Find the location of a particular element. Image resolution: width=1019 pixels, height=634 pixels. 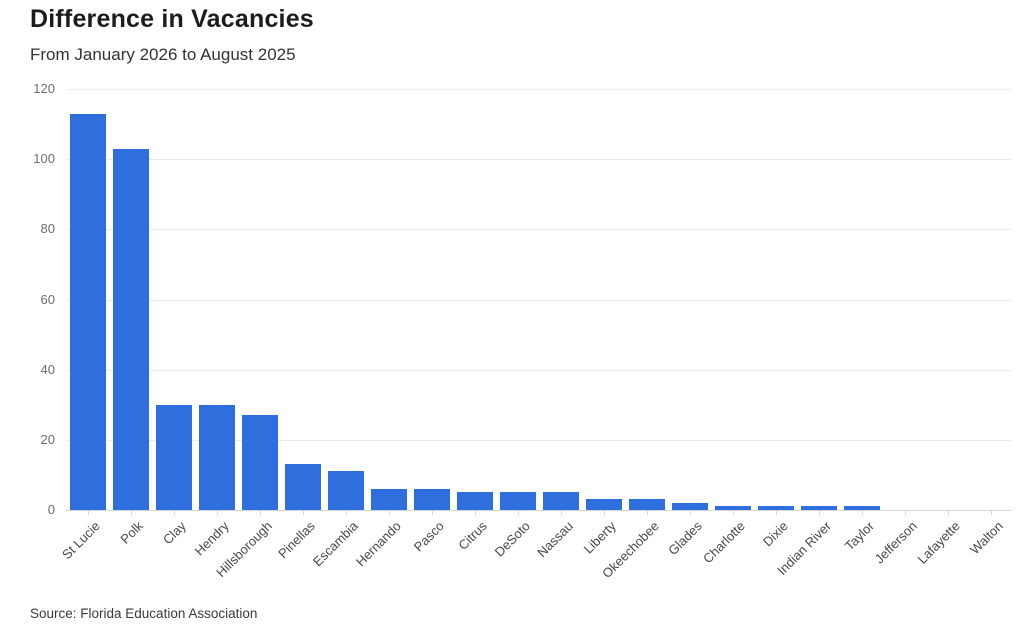

x-axis-category-label: Citrus is located at coordinates (472, 535).